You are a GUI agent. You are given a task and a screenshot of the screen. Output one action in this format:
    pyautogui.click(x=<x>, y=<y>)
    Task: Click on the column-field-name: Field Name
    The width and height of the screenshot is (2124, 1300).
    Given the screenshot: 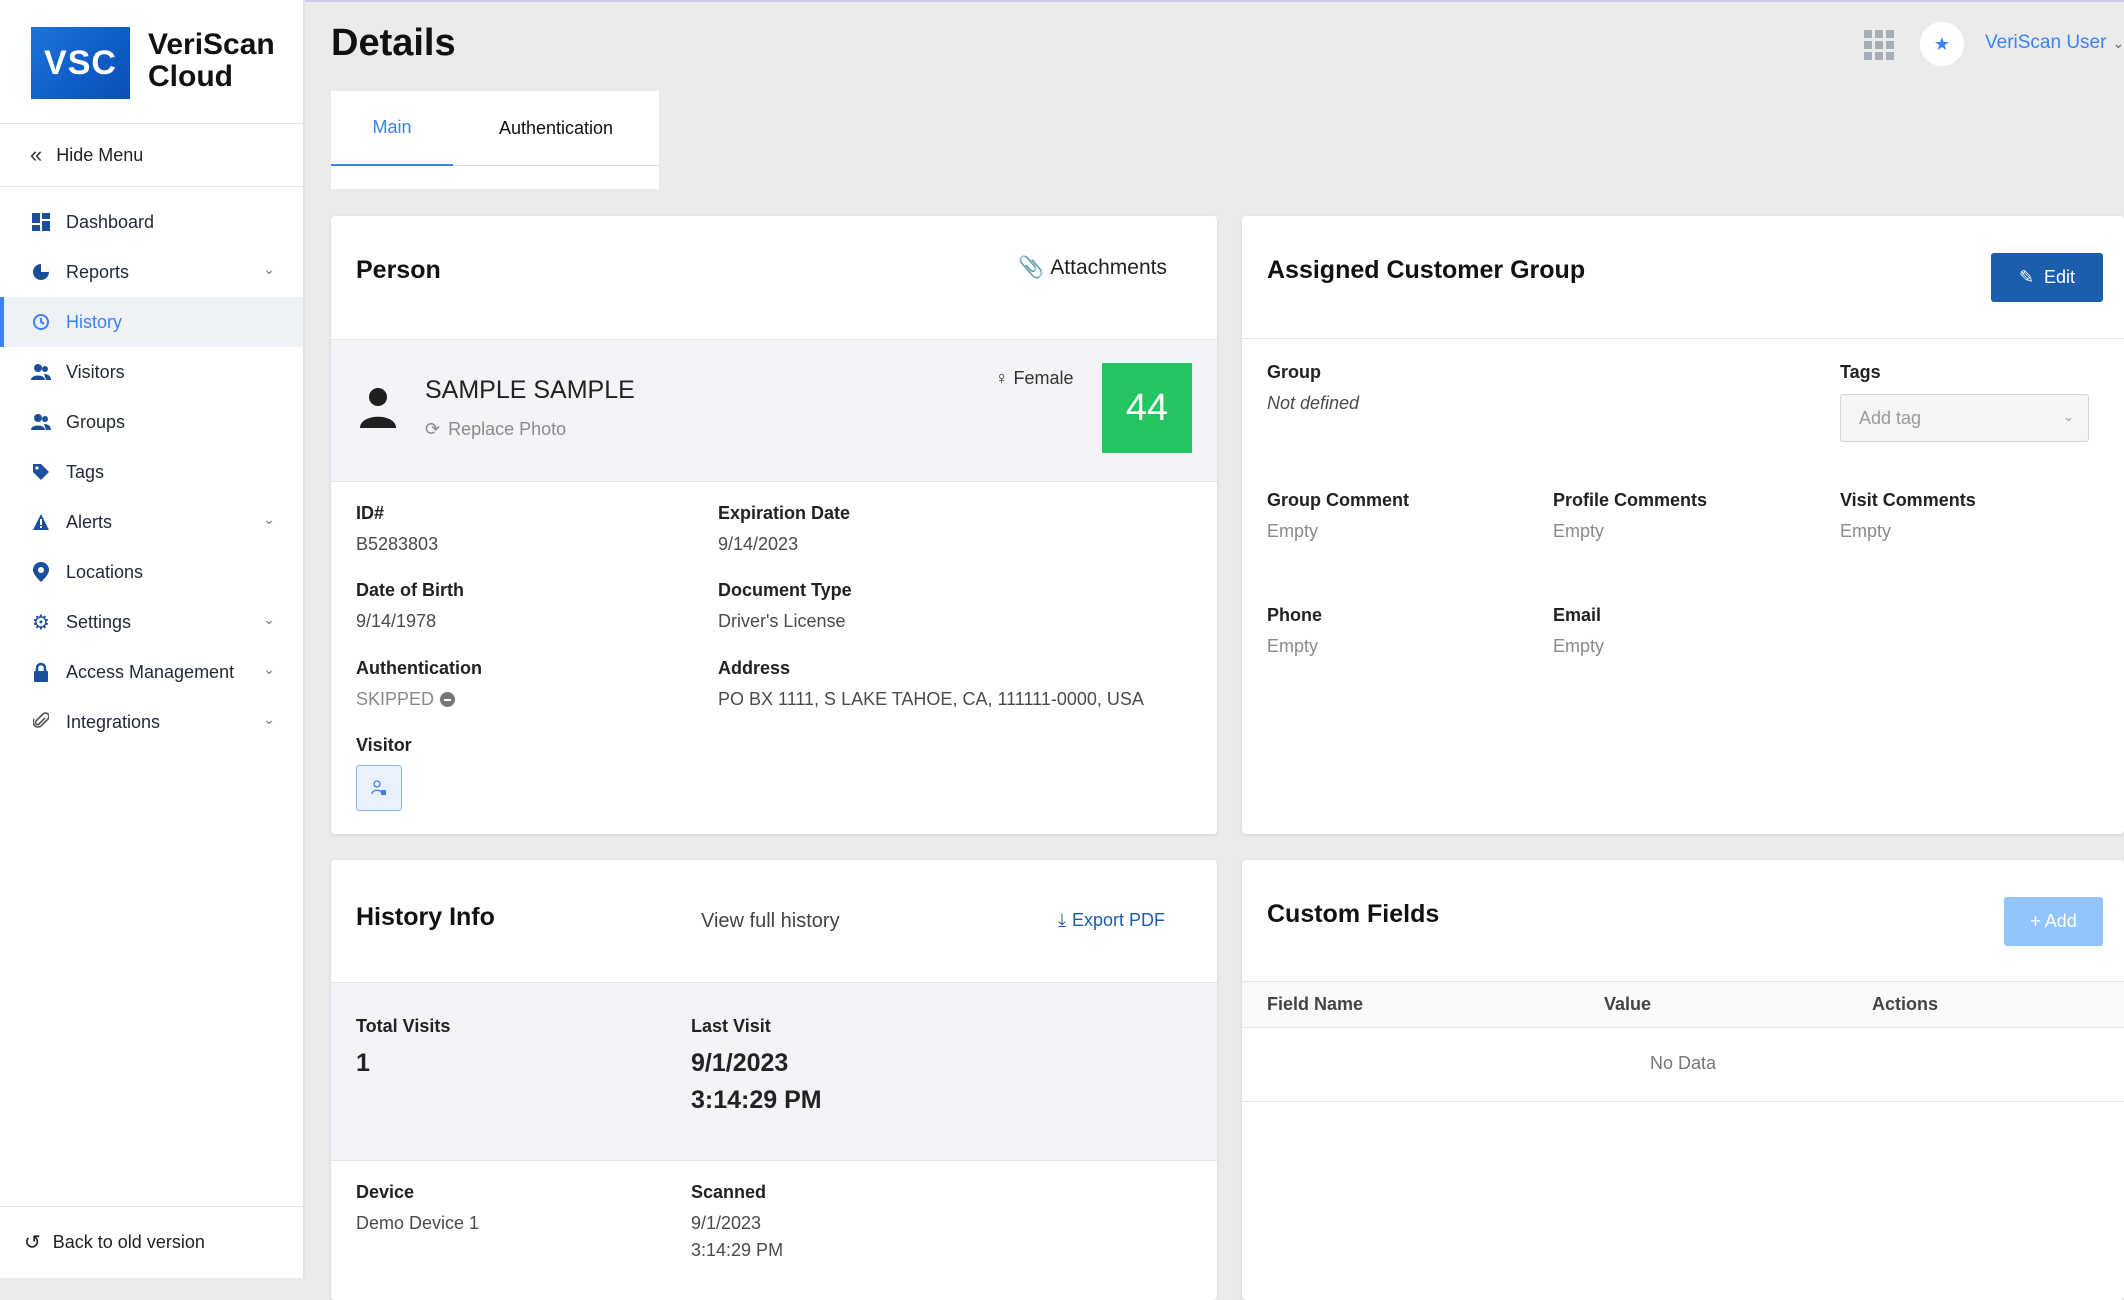 What is the action you would take?
    pyautogui.click(x=1315, y=1004)
    